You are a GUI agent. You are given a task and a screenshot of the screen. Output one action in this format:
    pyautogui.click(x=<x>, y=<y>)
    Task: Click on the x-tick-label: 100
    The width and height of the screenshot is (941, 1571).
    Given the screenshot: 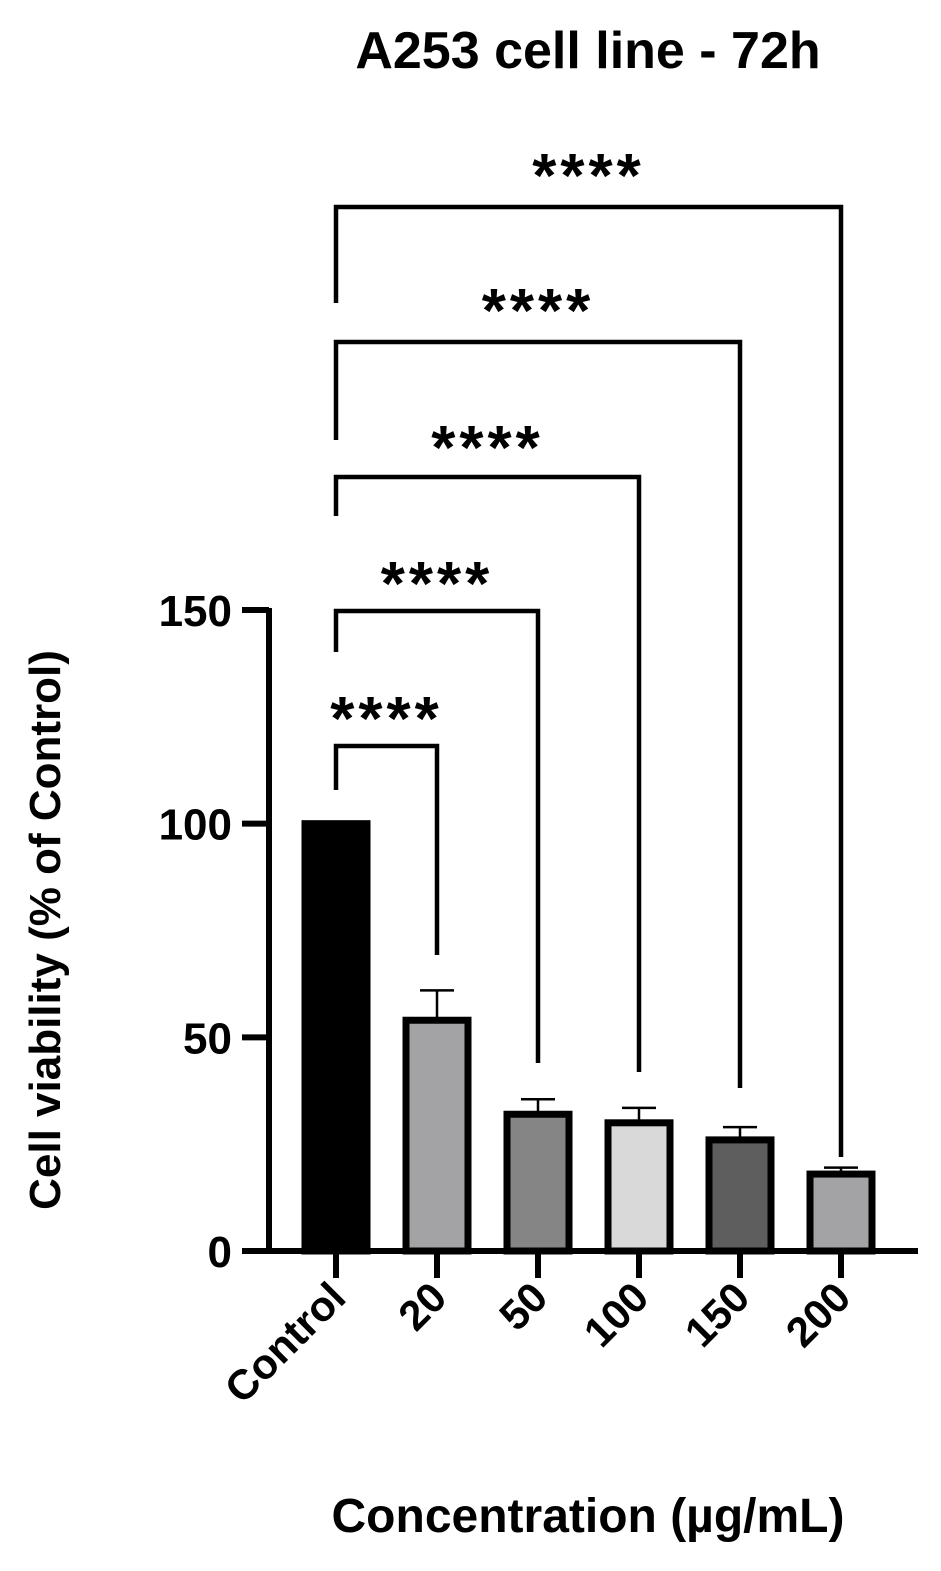 What is the action you would take?
    pyautogui.click(x=616, y=1314)
    